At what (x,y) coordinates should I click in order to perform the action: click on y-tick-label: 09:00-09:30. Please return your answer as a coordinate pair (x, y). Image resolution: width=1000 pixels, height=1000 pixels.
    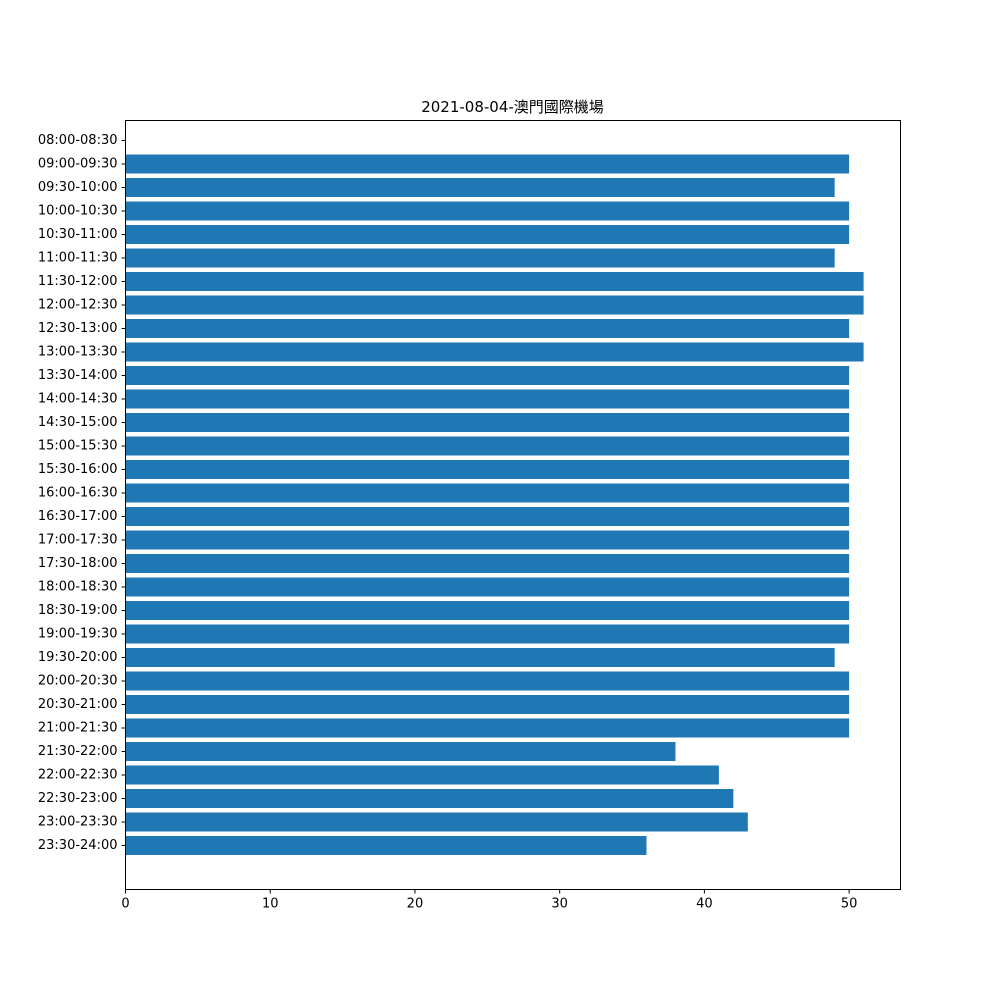
    Looking at the image, I should click on (78, 164).